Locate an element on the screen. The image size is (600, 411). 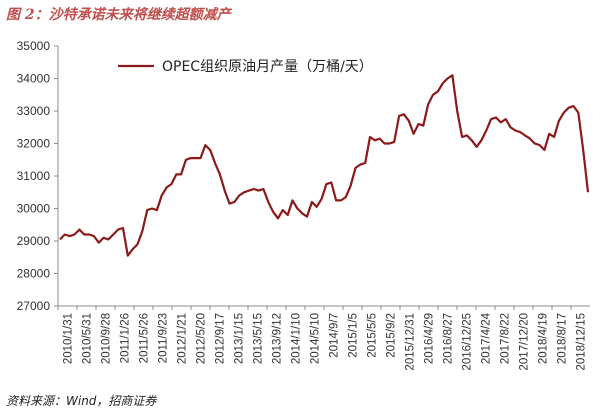
x-tick-label: 2011/9/23 is located at coordinates (164, 338).